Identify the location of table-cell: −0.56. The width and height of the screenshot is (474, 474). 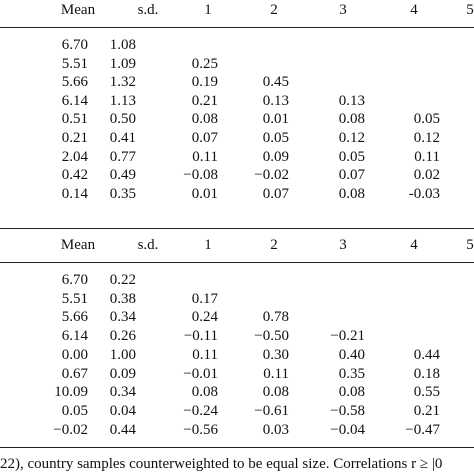
(200, 429).